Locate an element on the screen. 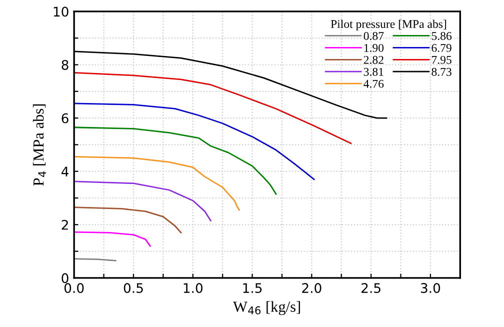  legend-label: 4.76 is located at coordinates (374, 84).